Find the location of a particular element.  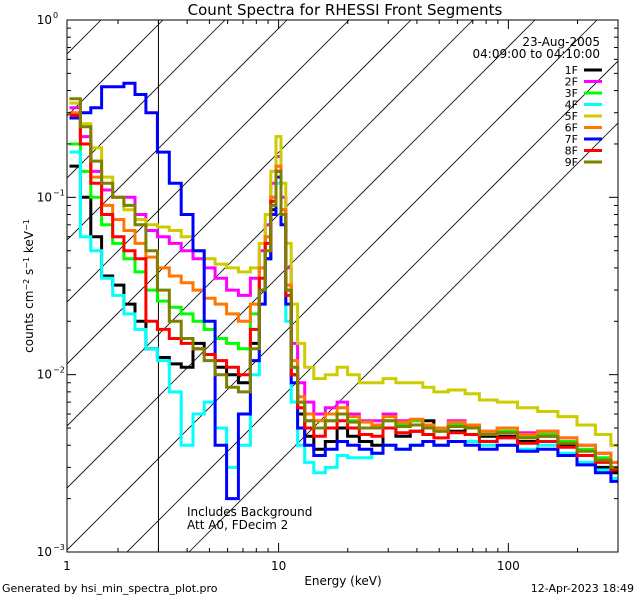

legend-label-3f: 3F is located at coordinates (571, 93).